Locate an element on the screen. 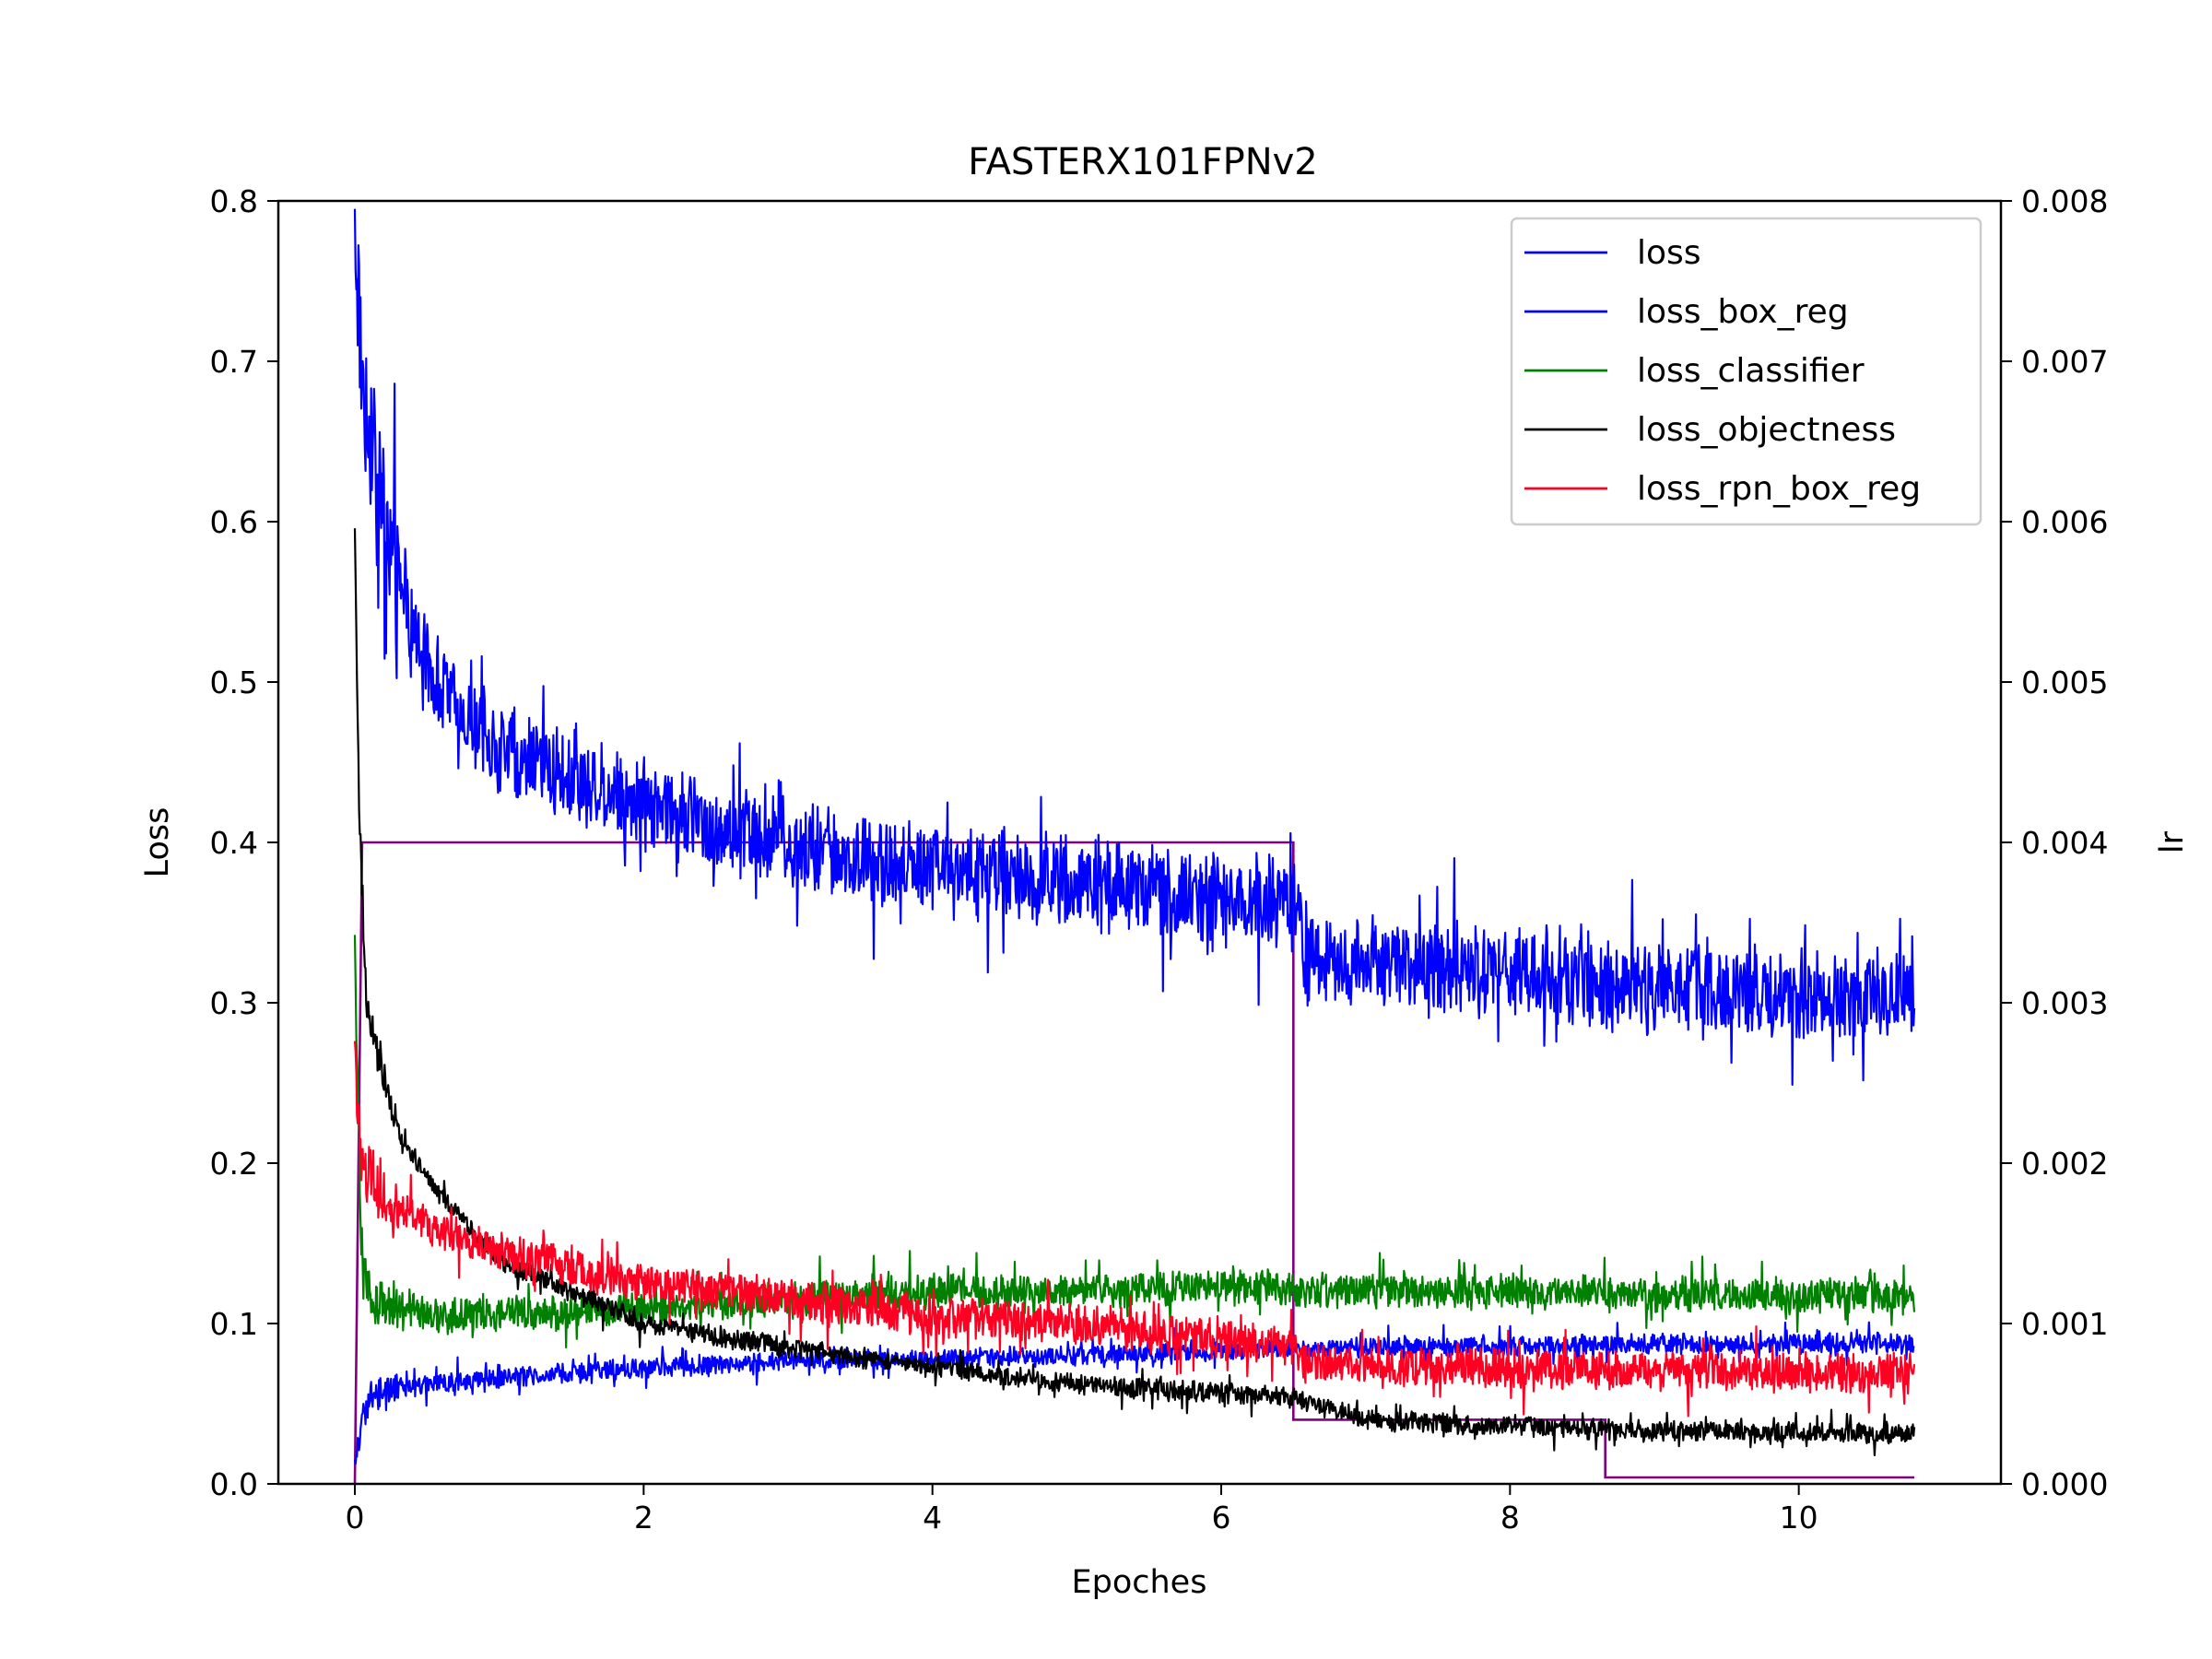  y-tick-label: 0.3 is located at coordinates (234, 1003).